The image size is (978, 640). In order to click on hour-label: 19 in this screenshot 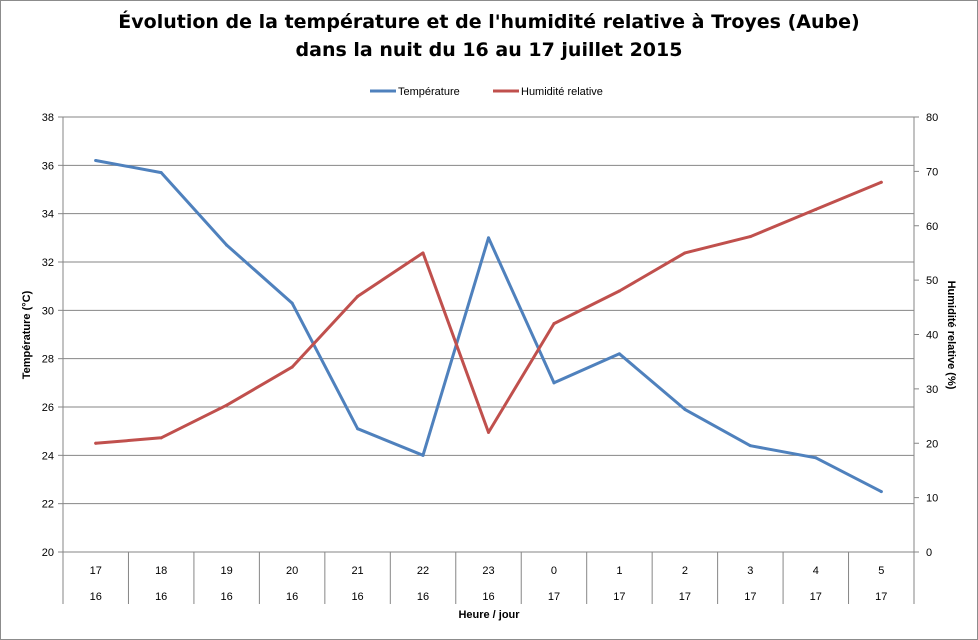, I will do `click(227, 571)`.